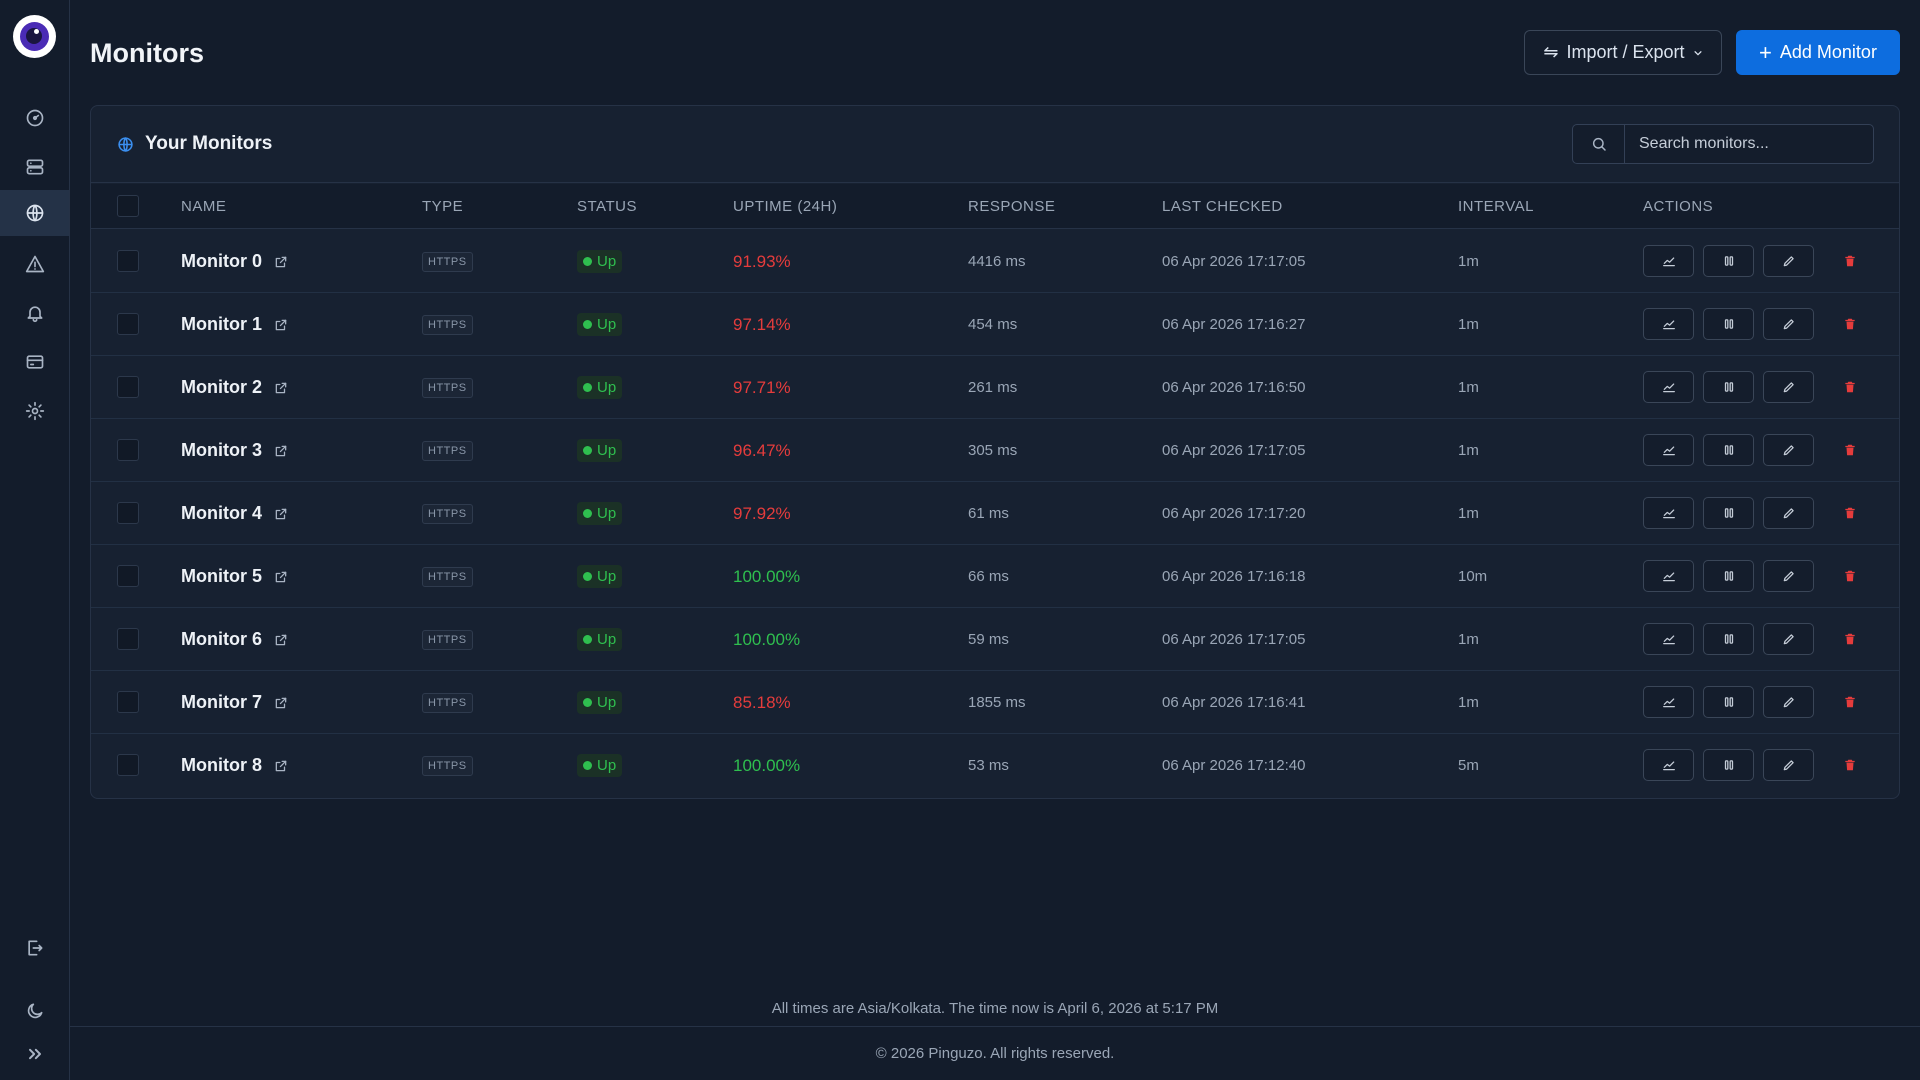 The width and height of the screenshot is (1920, 1080). Describe the element at coordinates (1234, 702) in the screenshot. I see `last-checked-value: 06 Apr 2026 17:16:41` at that location.